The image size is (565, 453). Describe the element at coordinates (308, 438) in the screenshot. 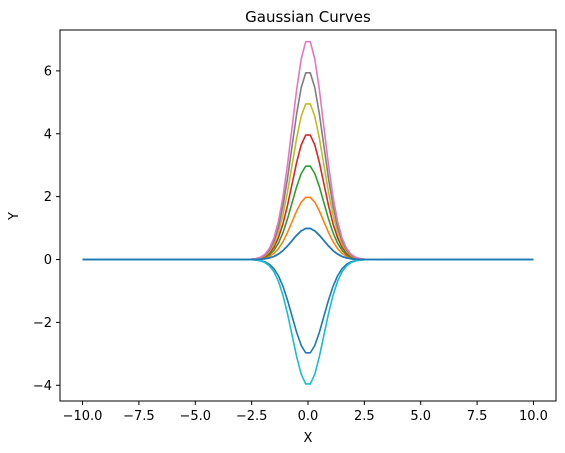

I see `x-axis-label: X` at that location.